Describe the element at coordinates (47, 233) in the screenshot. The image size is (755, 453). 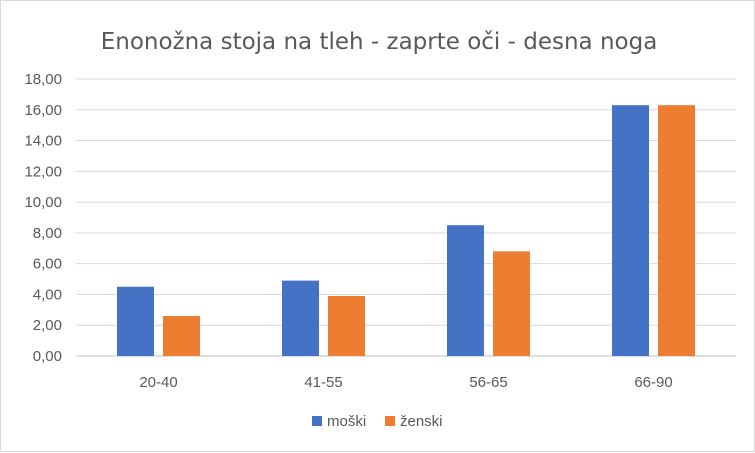
I see `y-tick-label: 8,00` at that location.